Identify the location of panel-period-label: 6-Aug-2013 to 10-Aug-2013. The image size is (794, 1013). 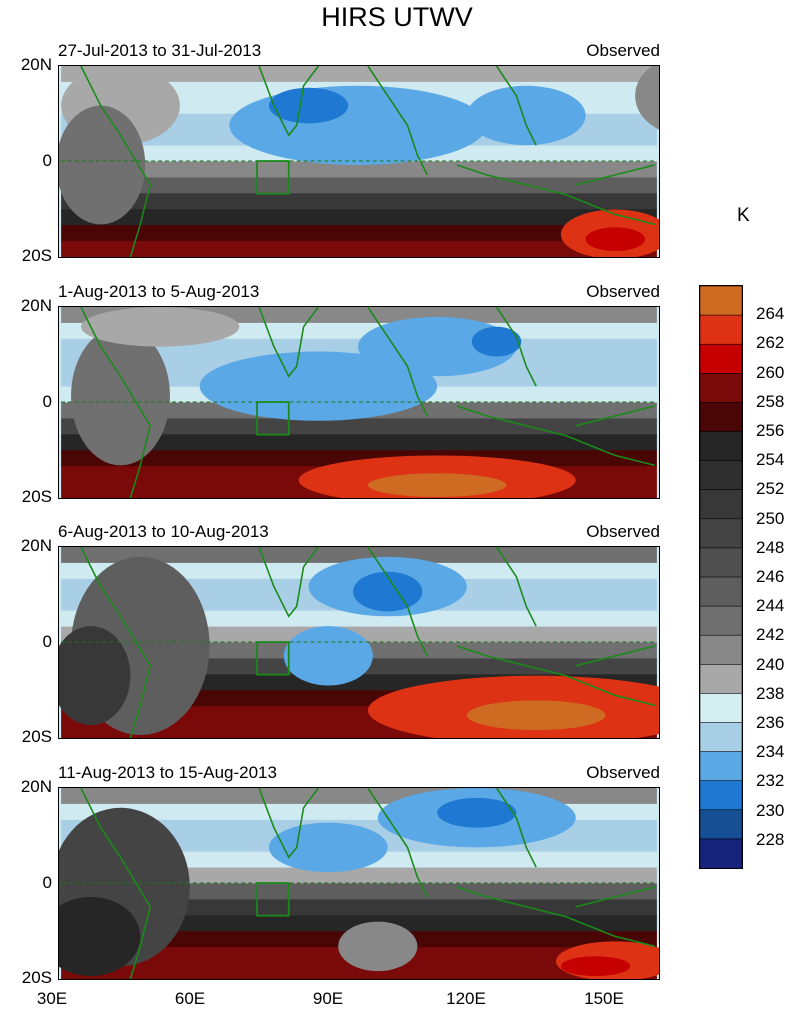
(163, 531).